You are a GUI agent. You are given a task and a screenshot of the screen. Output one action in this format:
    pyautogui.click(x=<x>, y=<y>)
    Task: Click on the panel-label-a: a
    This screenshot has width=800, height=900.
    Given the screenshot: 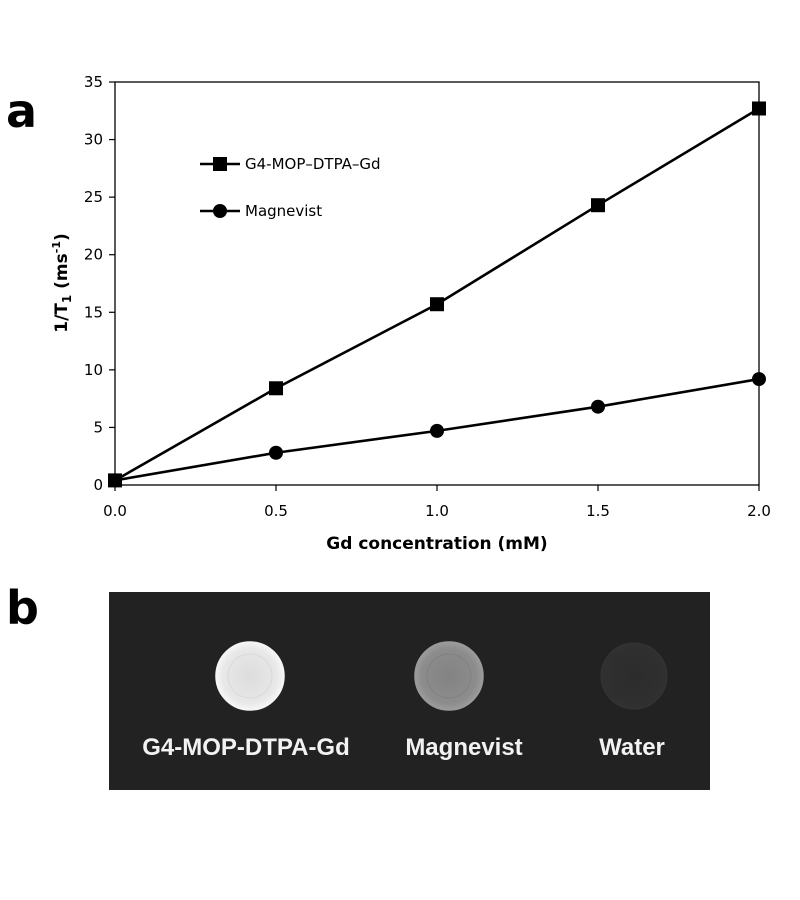 What is the action you would take?
    pyautogui.click(x=21, y=111)
    